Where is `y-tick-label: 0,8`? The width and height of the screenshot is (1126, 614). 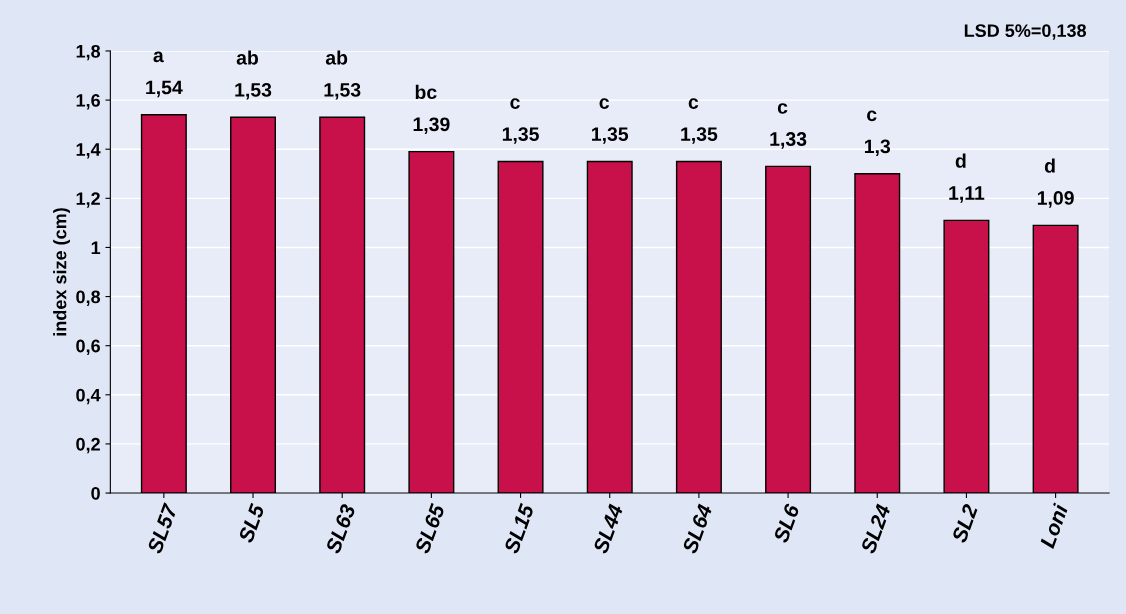
y-tick-label: 0,8 is located at coordinates (88, 298).